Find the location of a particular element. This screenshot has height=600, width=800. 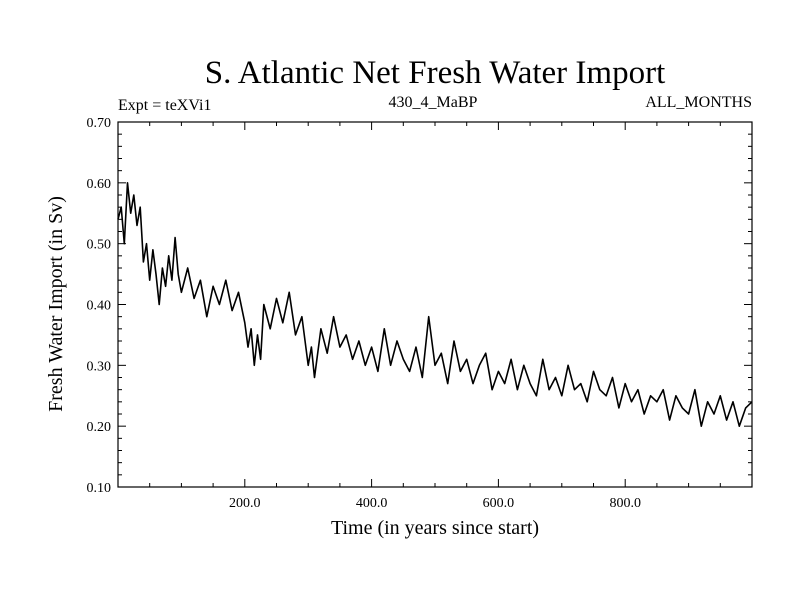

y-tick-label: 0.50 is located at coordinates (99, 245).